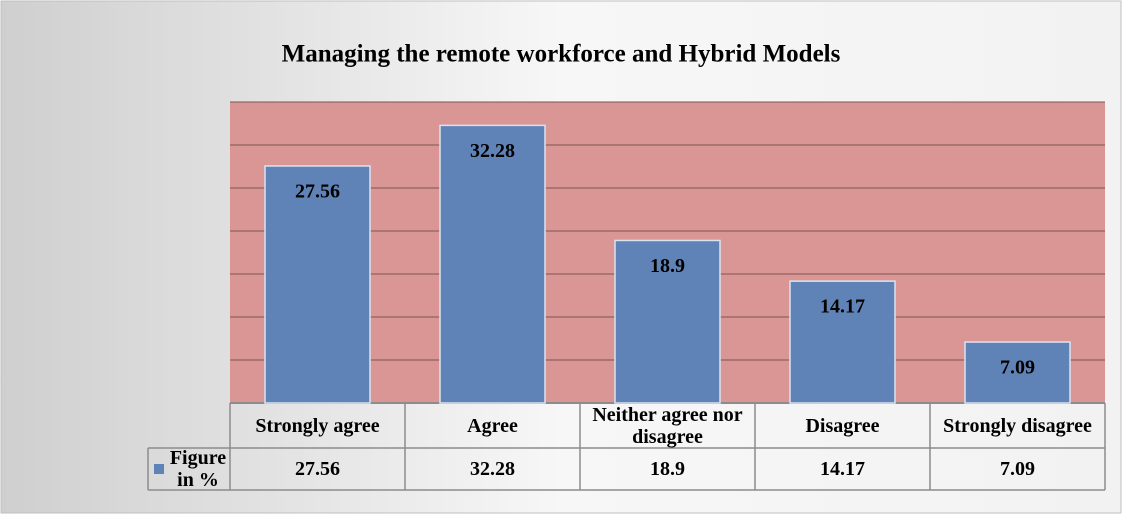 The height and width of the screenshot is (514, 1122). Describe the element at coordinates (667, 426) in the screenshot. I see `category-label: Neither agree nor disagree` at that location.